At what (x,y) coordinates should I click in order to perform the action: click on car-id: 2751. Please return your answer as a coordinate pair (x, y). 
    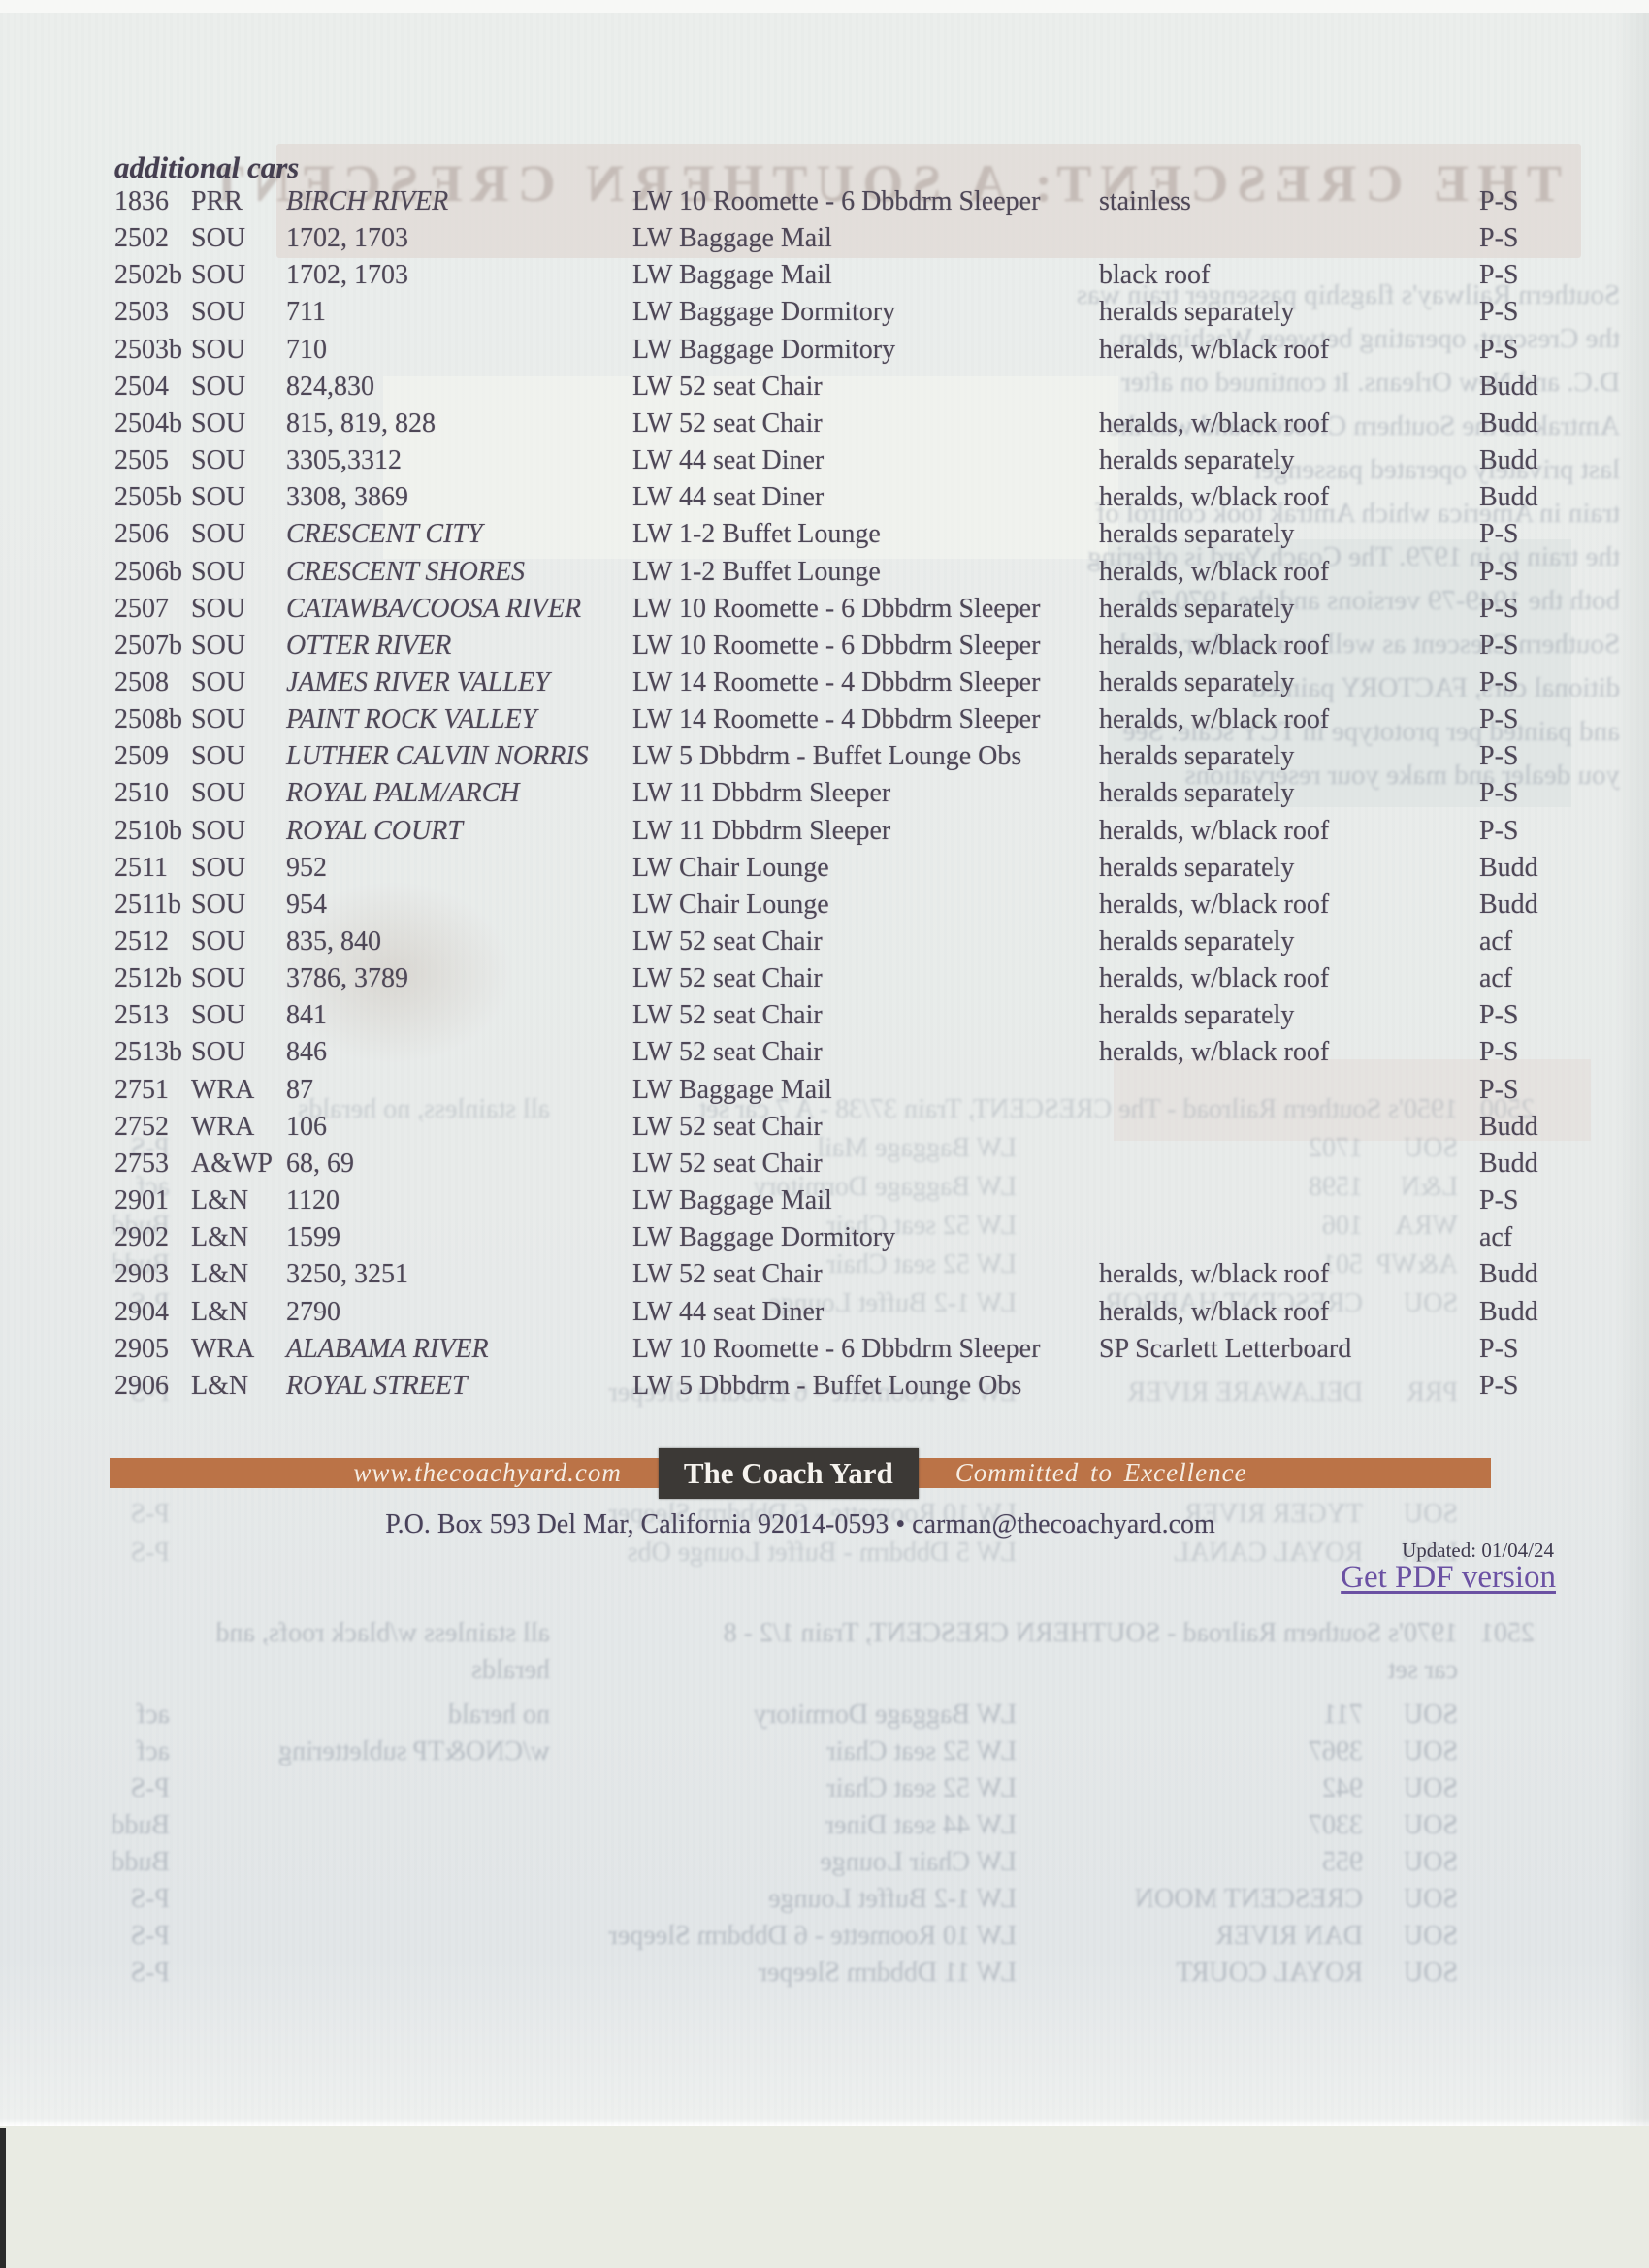
    Looking at the image, I should click on (141, 1089).